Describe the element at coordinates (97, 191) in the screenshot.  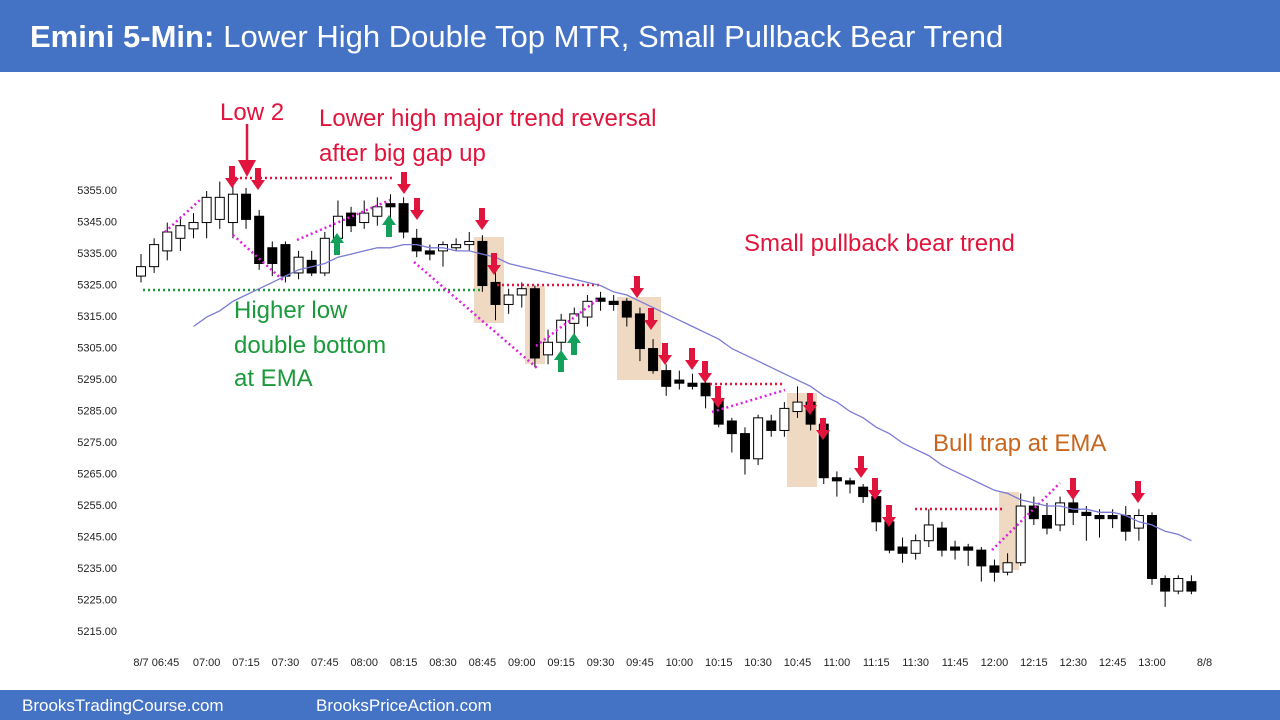
I see `y-tick-label: 5355.00` at that location.